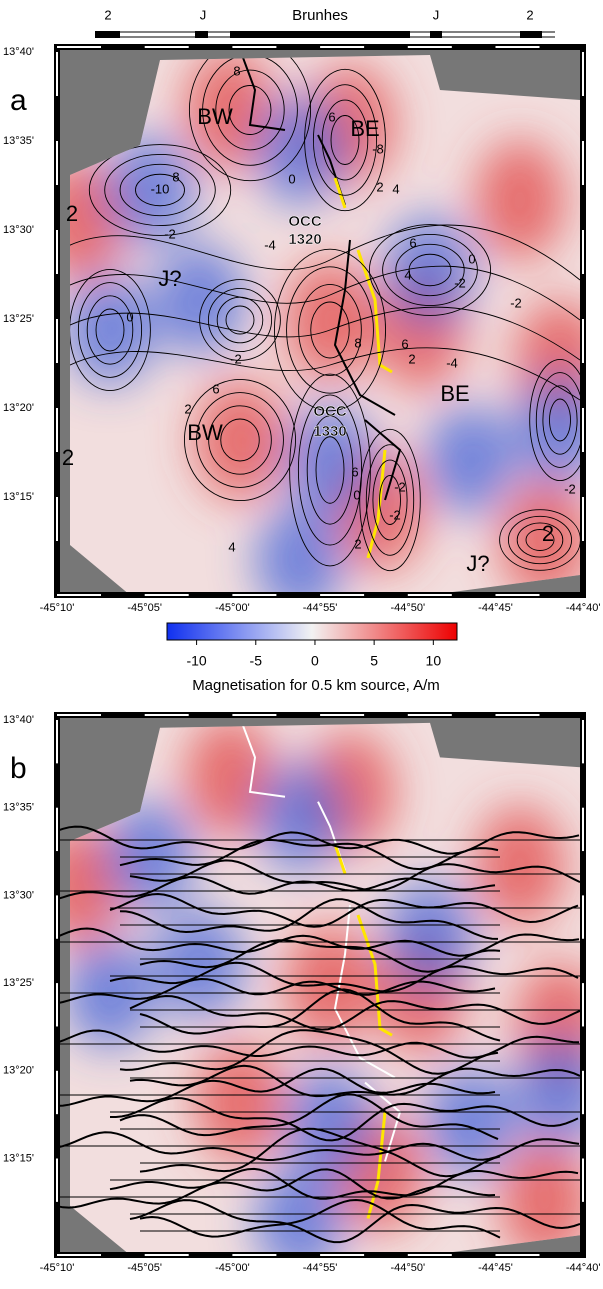 This screenshot has width=603, height=1289. I want to click on y-tick-label: 13°40', so click(18, 52).